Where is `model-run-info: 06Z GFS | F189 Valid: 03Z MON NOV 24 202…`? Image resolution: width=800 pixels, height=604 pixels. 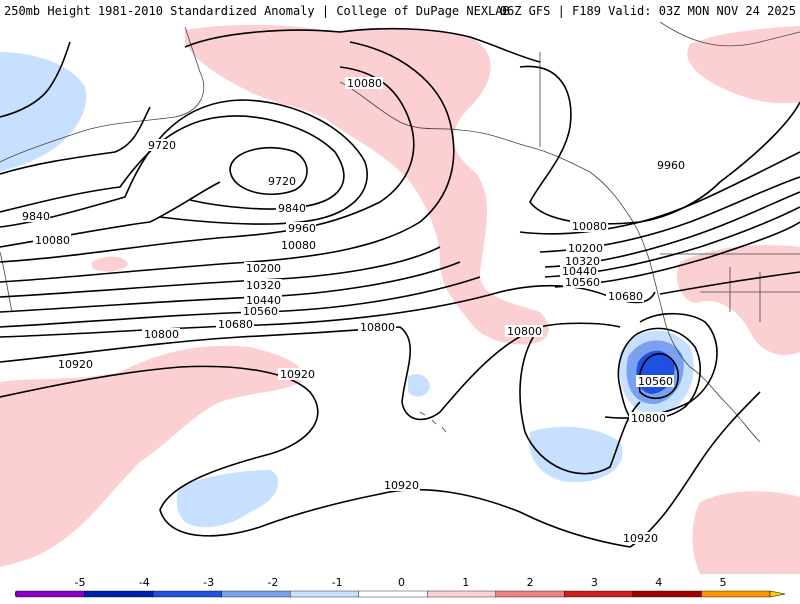
model-run-info: 06Z GFS | F189 Valid: 03Z MON NOV 24 202… is located at coordinates (648, 11).